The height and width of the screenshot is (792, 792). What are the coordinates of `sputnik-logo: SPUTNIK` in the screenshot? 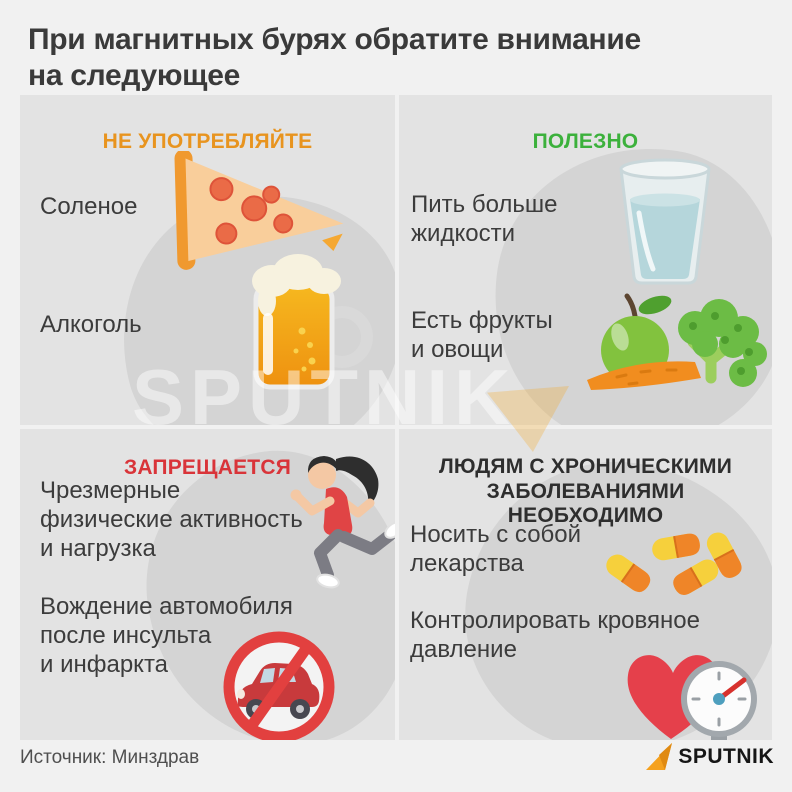 It's located at (710, 757).